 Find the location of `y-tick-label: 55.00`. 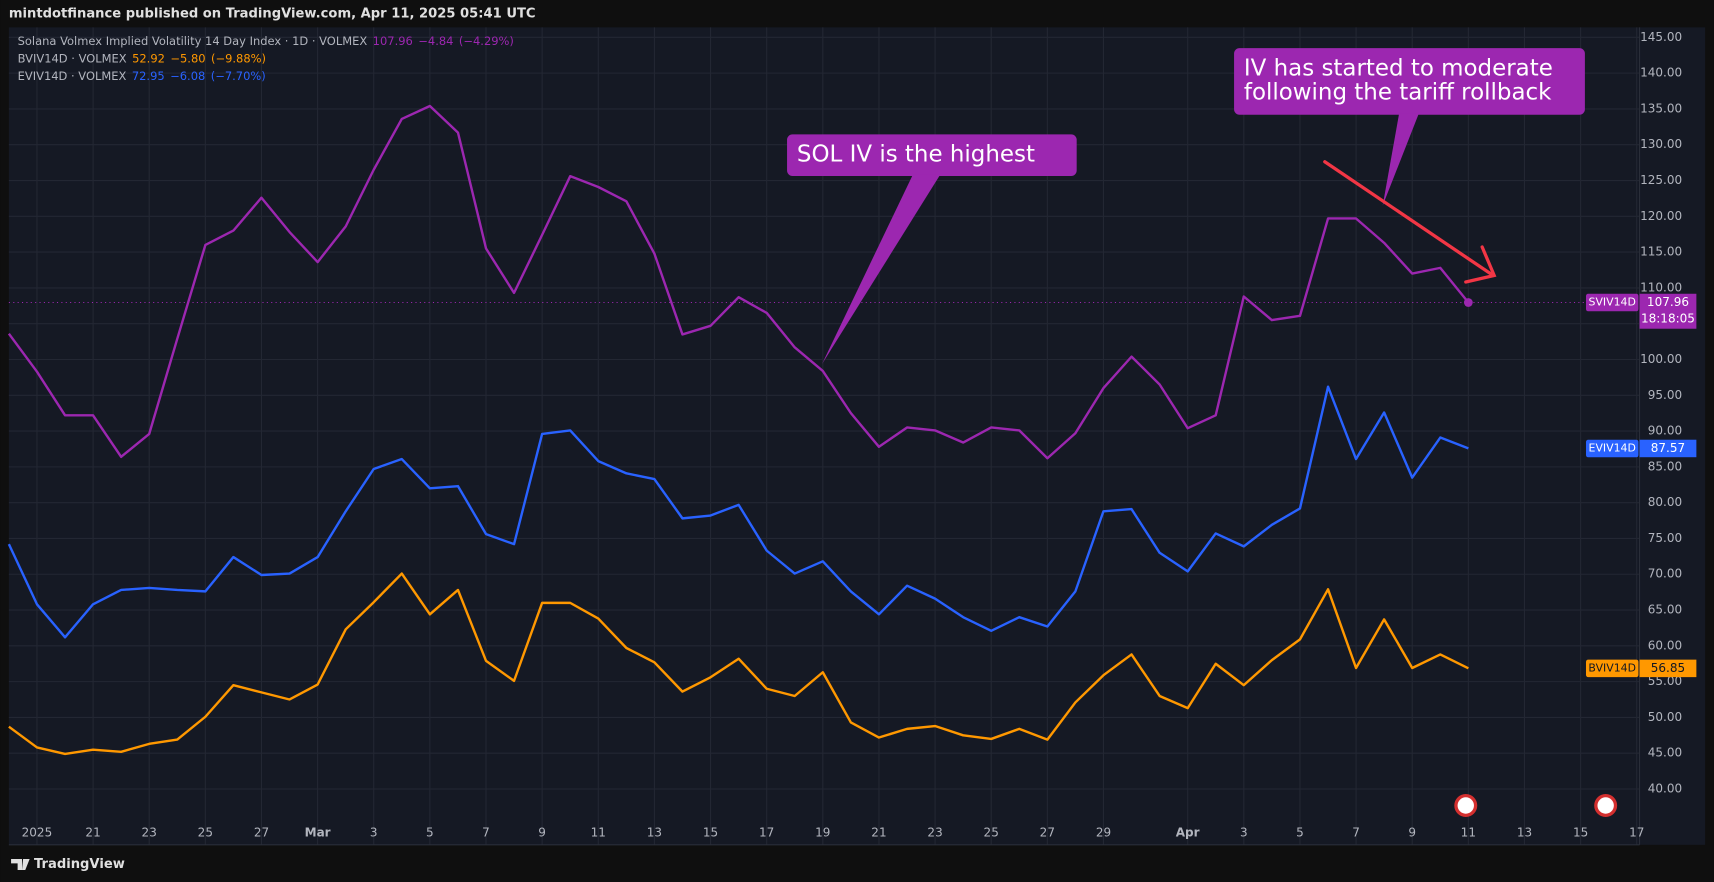

y-tick-label: 55.00 is located at coordinates (1665, 681).